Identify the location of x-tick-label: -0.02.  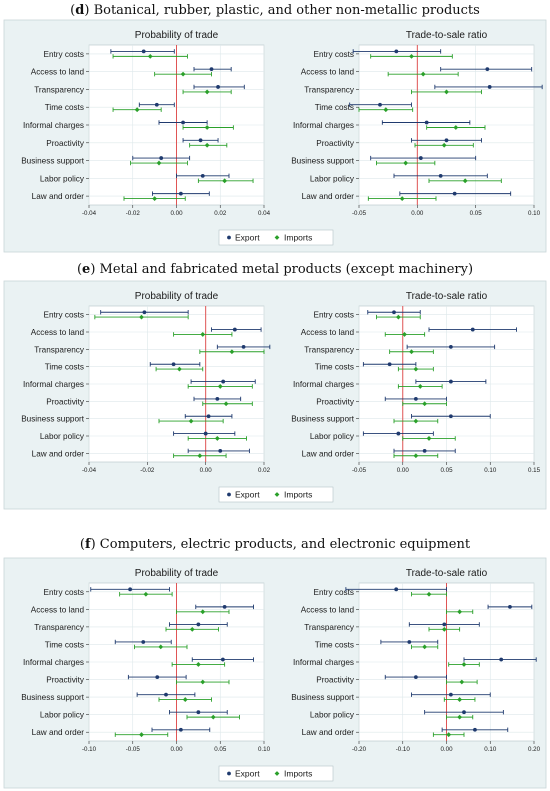
(147, 470).